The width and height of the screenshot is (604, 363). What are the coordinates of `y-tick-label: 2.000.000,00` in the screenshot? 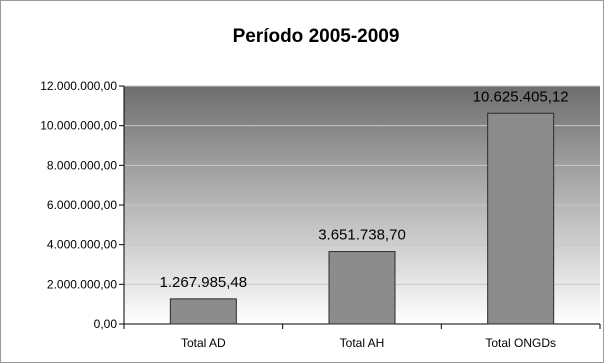 It's located at (82, 284).